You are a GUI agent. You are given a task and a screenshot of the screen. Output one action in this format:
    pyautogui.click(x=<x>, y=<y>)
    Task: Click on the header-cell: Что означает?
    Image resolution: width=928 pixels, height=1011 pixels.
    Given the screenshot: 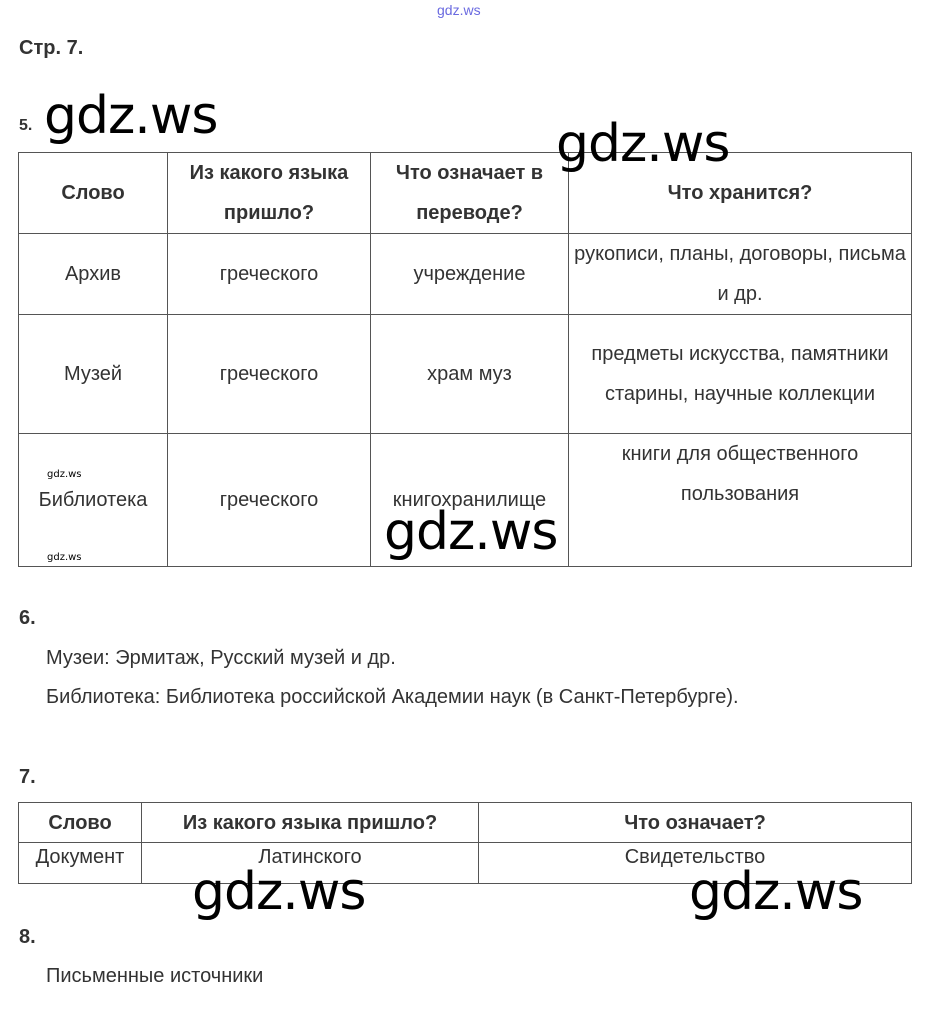 What is the action you would take?
    pyautogui.click(x=695, y=822)
    